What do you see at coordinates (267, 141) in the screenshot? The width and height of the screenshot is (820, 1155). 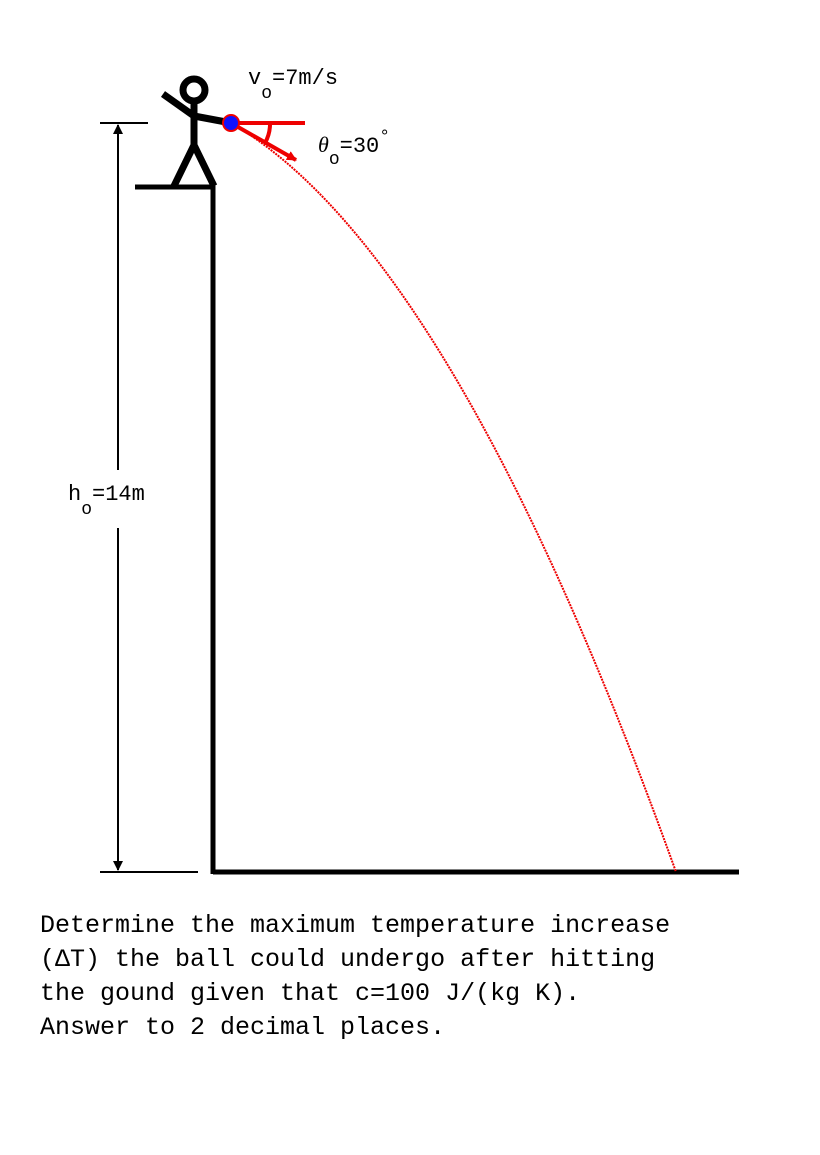 I see `velocity-vector` at bounding box center [267, 141].